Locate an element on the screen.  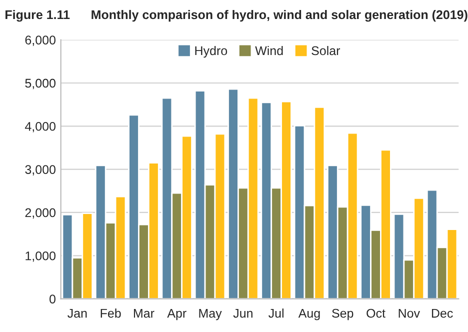
x-tick-label: Jul is located at coordinates (276, 313).